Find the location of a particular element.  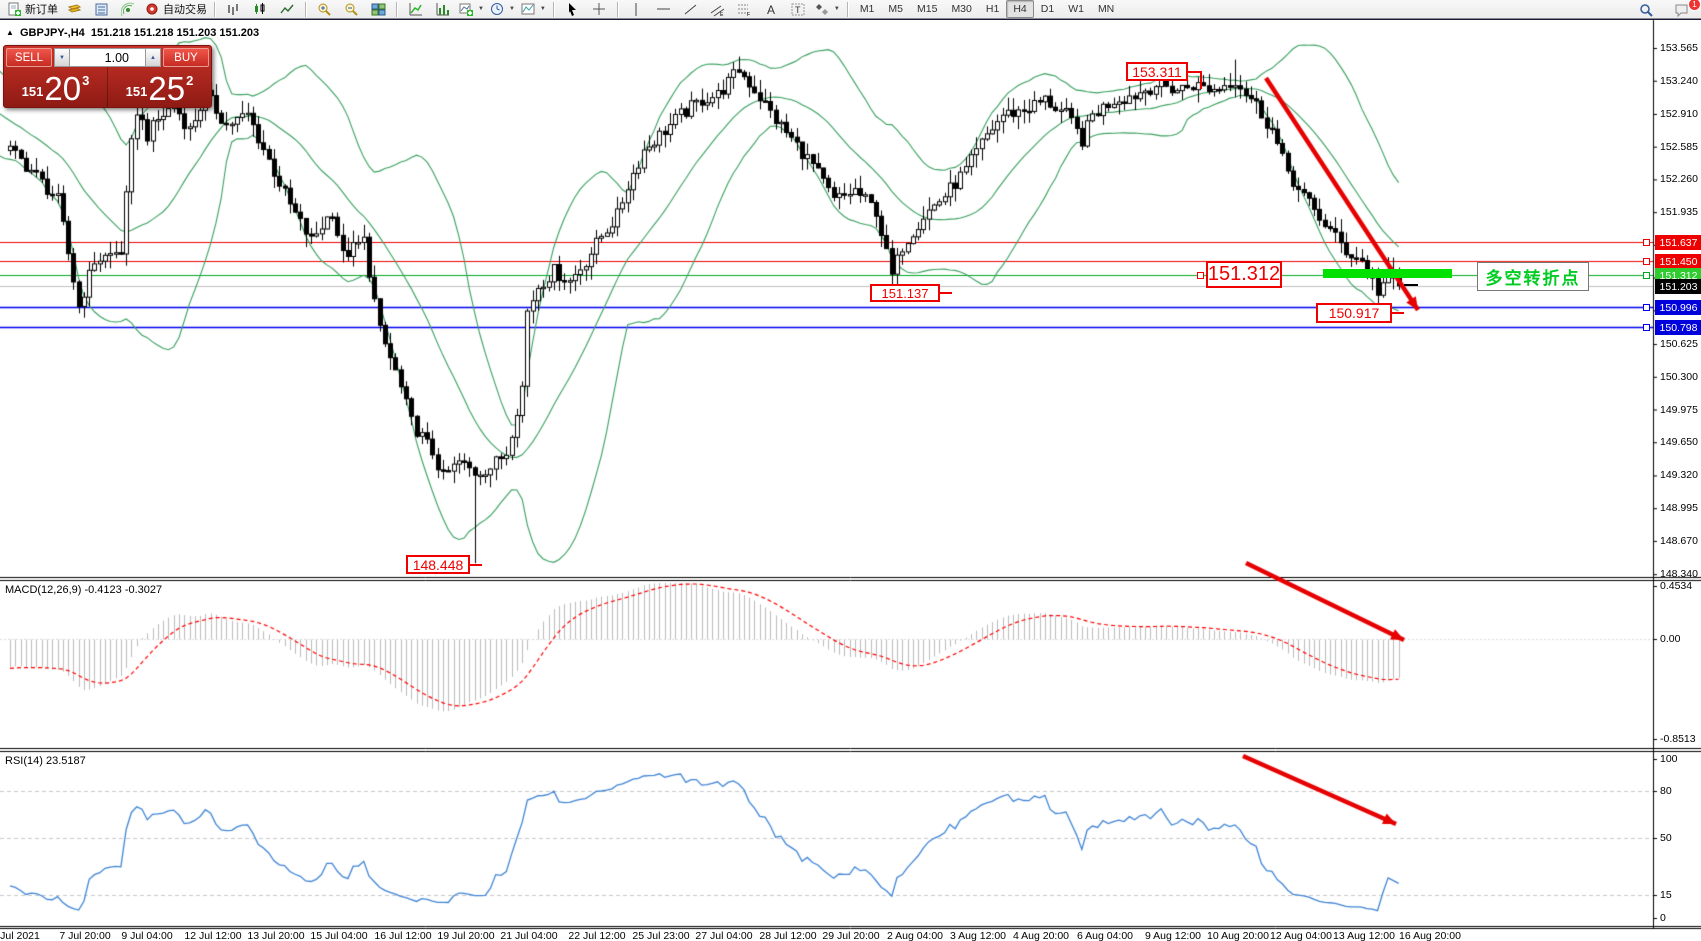

price-axis-tick: 150.300 is located at coordinates (1679, 376).